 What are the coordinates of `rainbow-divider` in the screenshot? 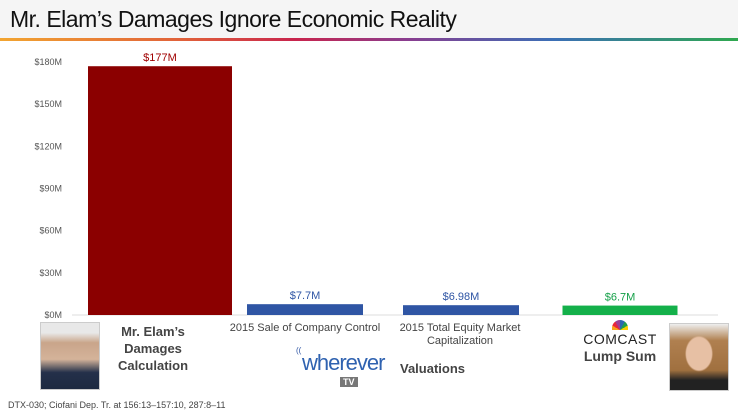 It's located at (369, 39).